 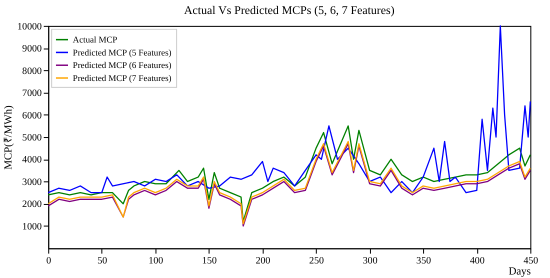 I want to click on y-tick-label: 5000, so click(x=32, y=138).